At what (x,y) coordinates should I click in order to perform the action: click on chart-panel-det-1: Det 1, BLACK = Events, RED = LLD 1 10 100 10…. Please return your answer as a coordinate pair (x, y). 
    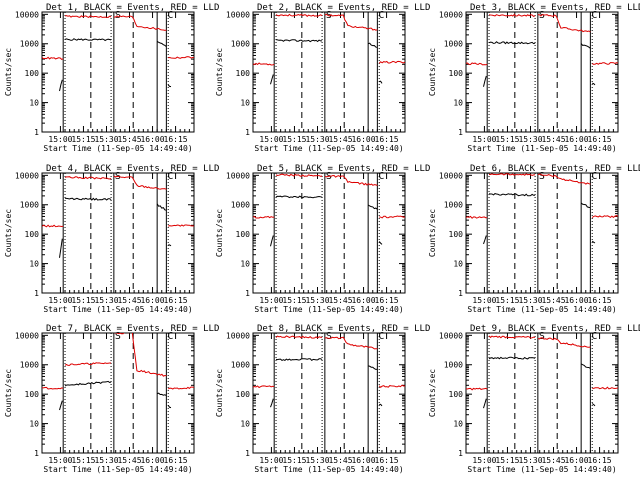
    Looking at the image, I should click on (111, 78).